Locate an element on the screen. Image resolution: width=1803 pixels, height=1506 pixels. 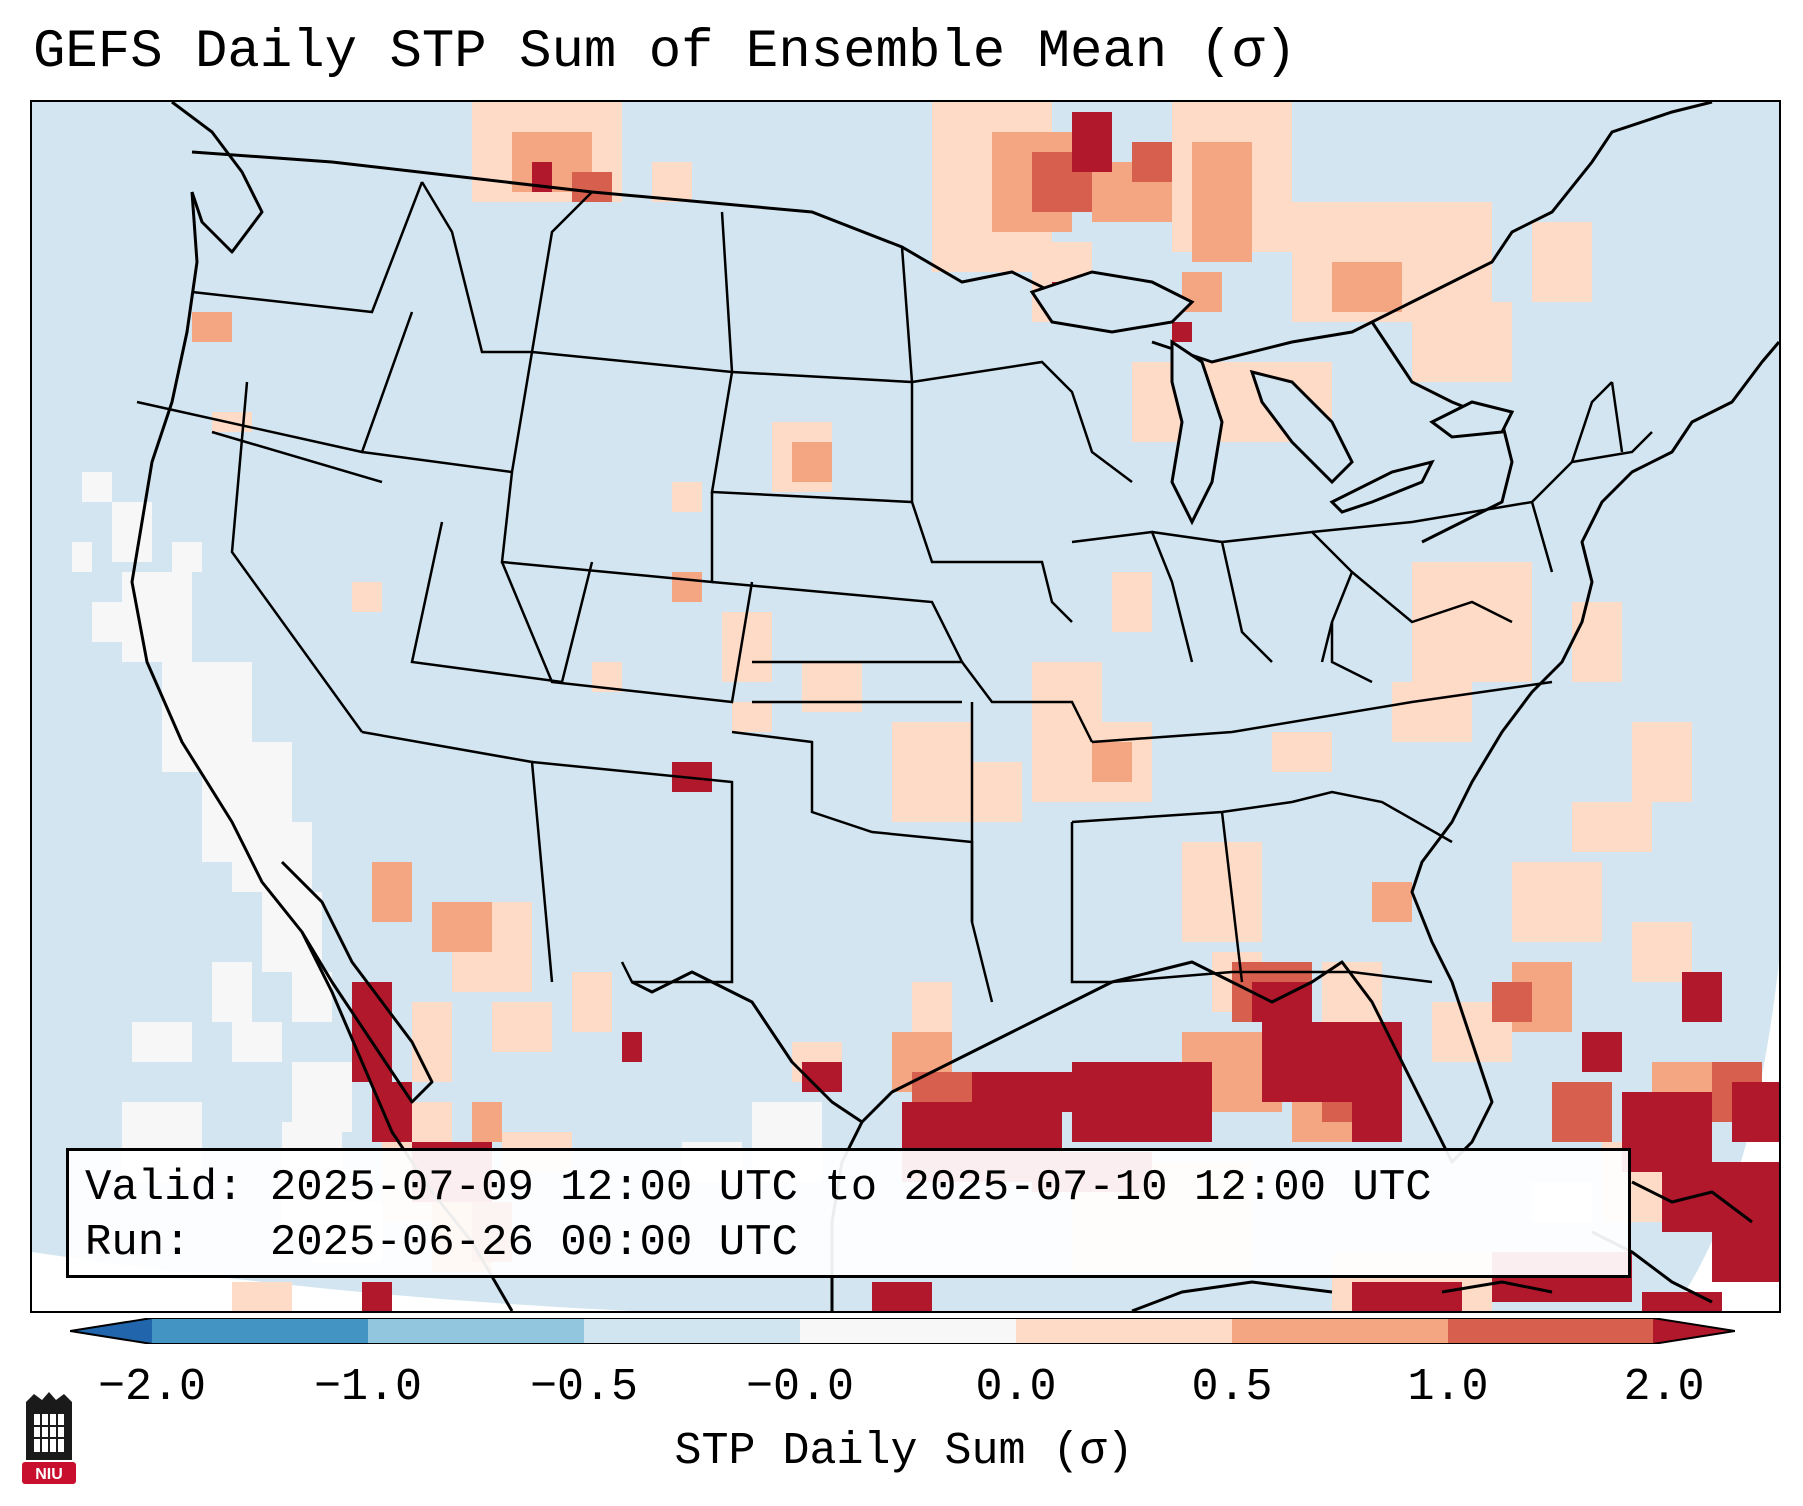
valid-label: Valid: is located at coordinates (164, 1188).